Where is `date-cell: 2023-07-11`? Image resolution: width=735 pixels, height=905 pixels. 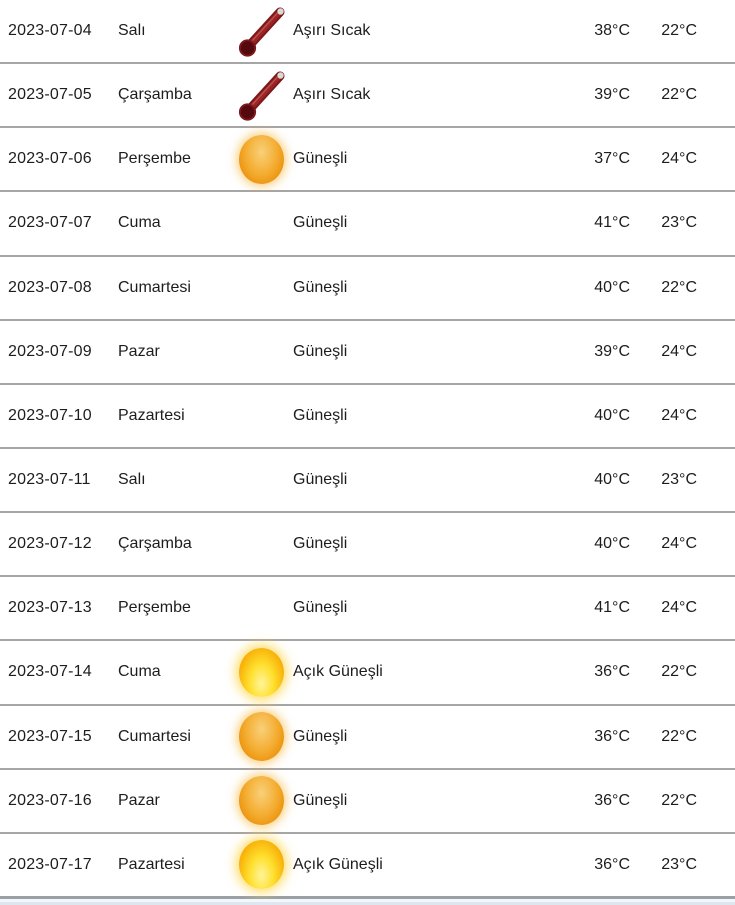
date-cell: 2023-07-11 is located at coordinates (49, 480).